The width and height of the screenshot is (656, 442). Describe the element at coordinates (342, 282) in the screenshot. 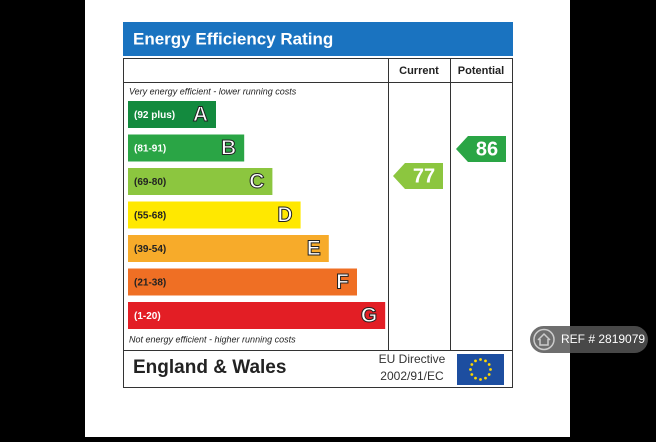

I see `band-letter: F` at that location.